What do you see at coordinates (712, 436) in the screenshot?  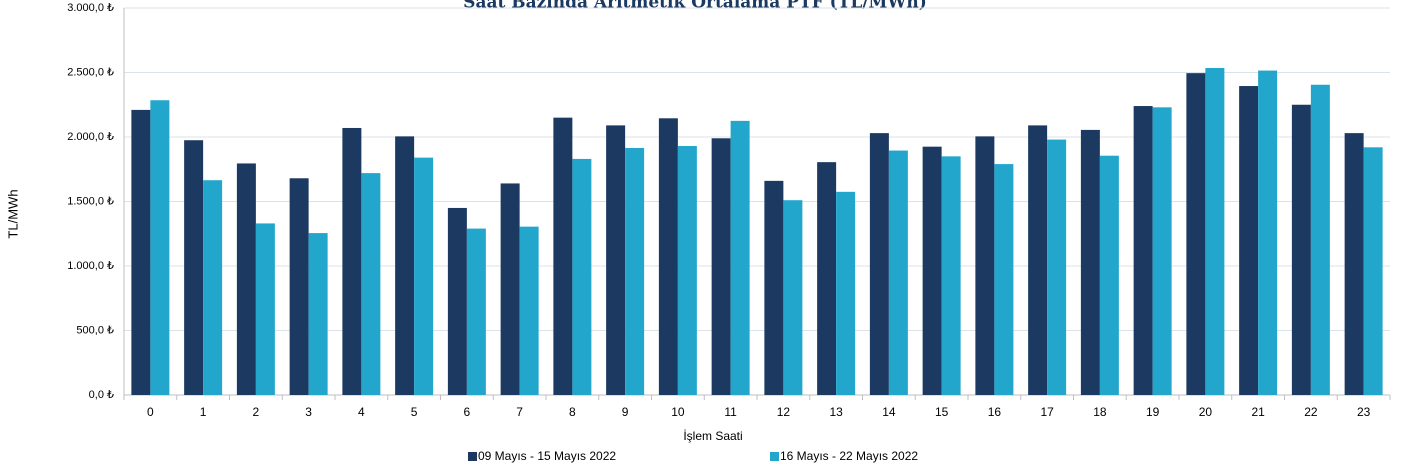 I see `x-axis-label: İşlem Saati` at bounding box center [712, 436].